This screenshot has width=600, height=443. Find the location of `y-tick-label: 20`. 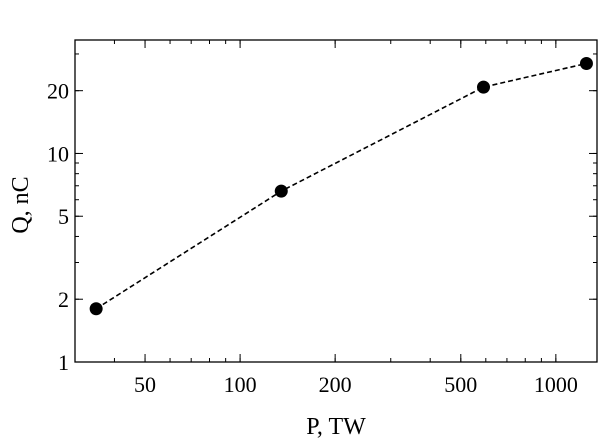

y-tick-label: 20 is located at coordinates (58, 91).